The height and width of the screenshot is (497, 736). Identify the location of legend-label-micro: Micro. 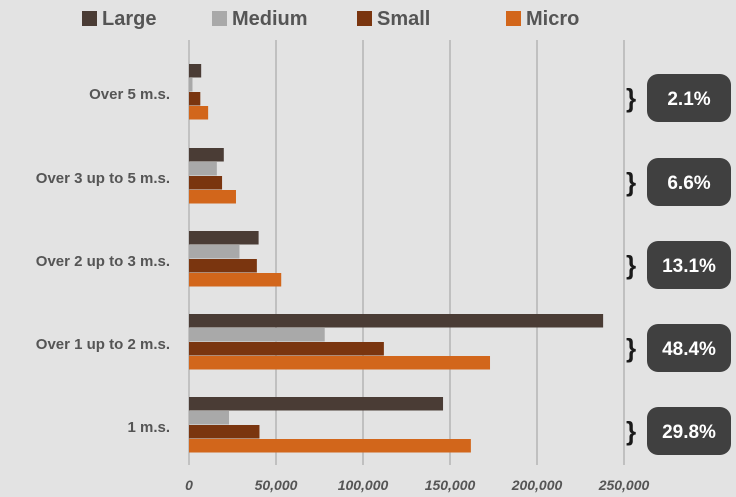
(552, 19).